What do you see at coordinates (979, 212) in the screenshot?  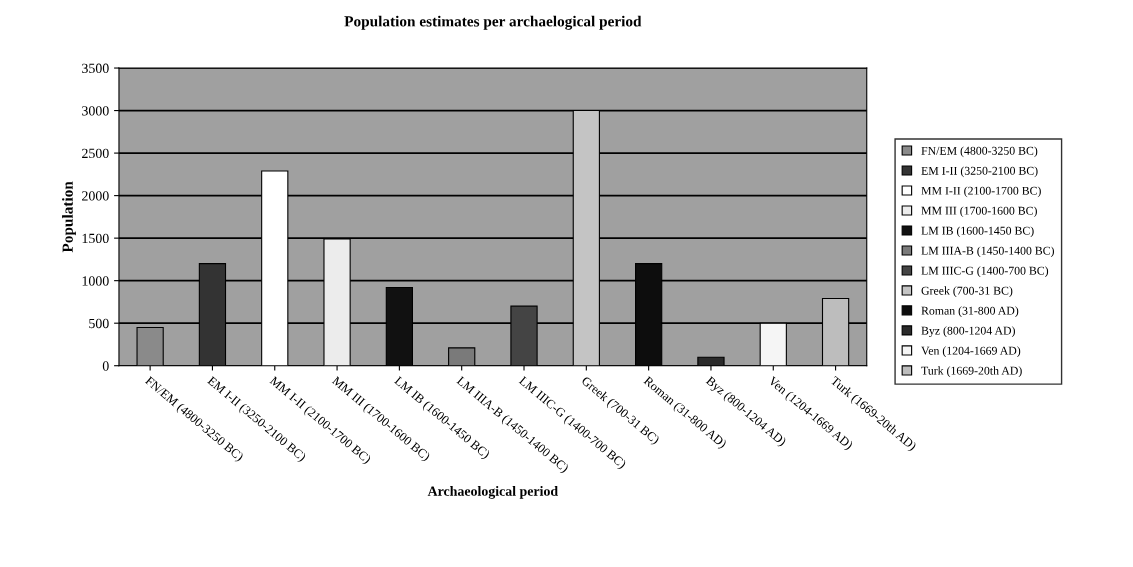 I see `legend-label: MM III (1700-1600 BC)` at bounding box center [979, 212].